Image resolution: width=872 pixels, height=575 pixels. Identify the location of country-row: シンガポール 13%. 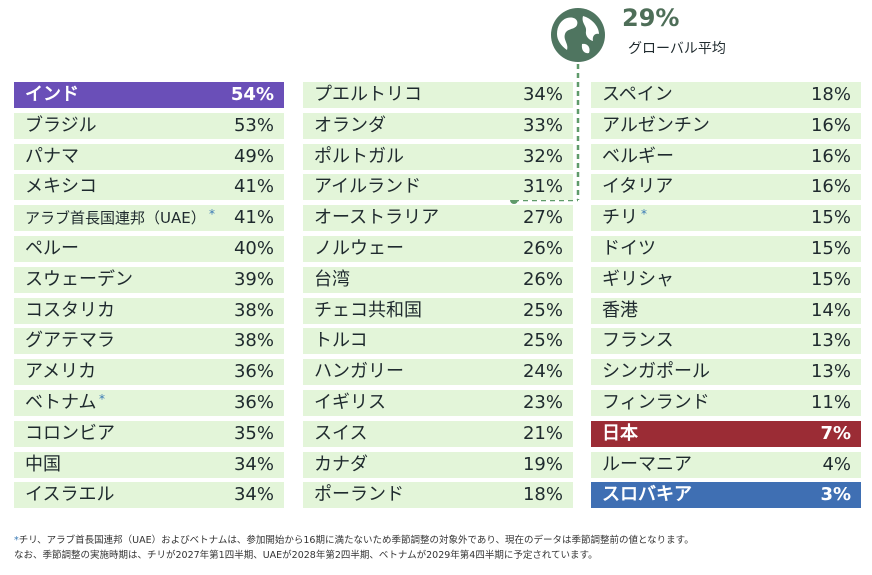
(726, 372).